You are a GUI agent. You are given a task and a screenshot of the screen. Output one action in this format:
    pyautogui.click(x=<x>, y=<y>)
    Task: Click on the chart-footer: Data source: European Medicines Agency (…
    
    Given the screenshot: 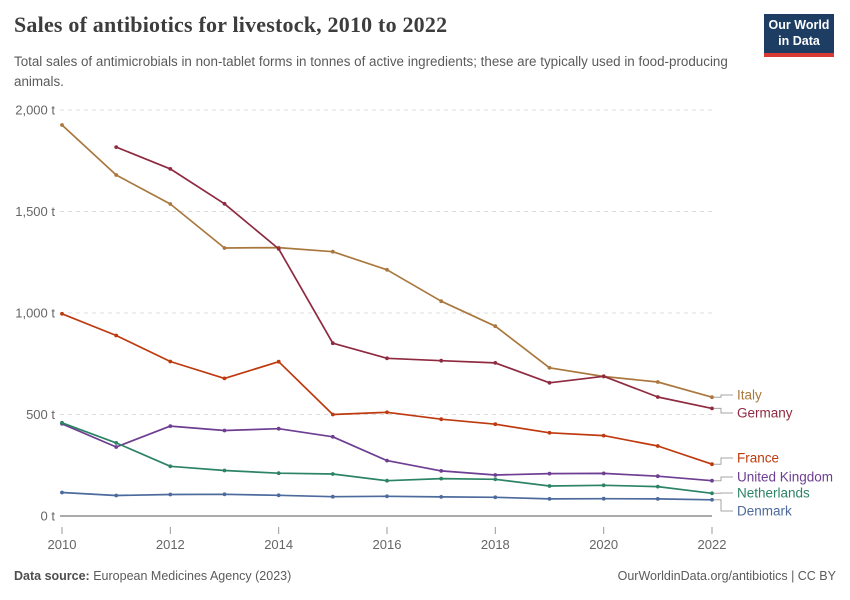 What is the action you would take?
    pyautogui.click(x=425, y=579)
    